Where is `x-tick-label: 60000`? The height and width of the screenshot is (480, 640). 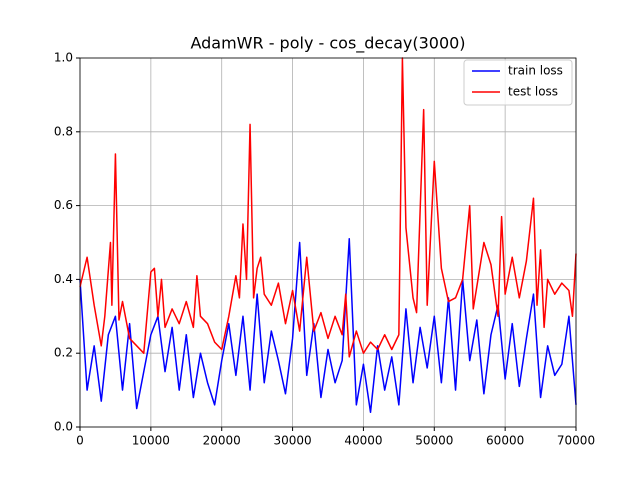 x-tick-label: 60000 is located at coordinates (505, 441).